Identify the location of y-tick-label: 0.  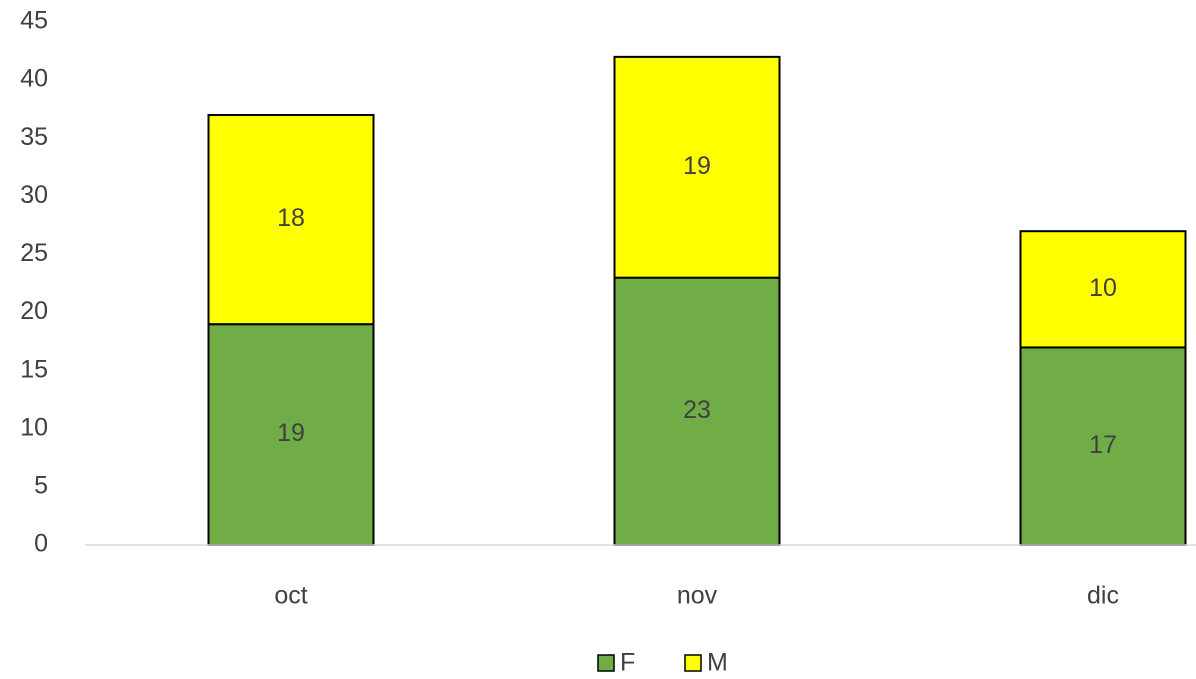
(41, 544).